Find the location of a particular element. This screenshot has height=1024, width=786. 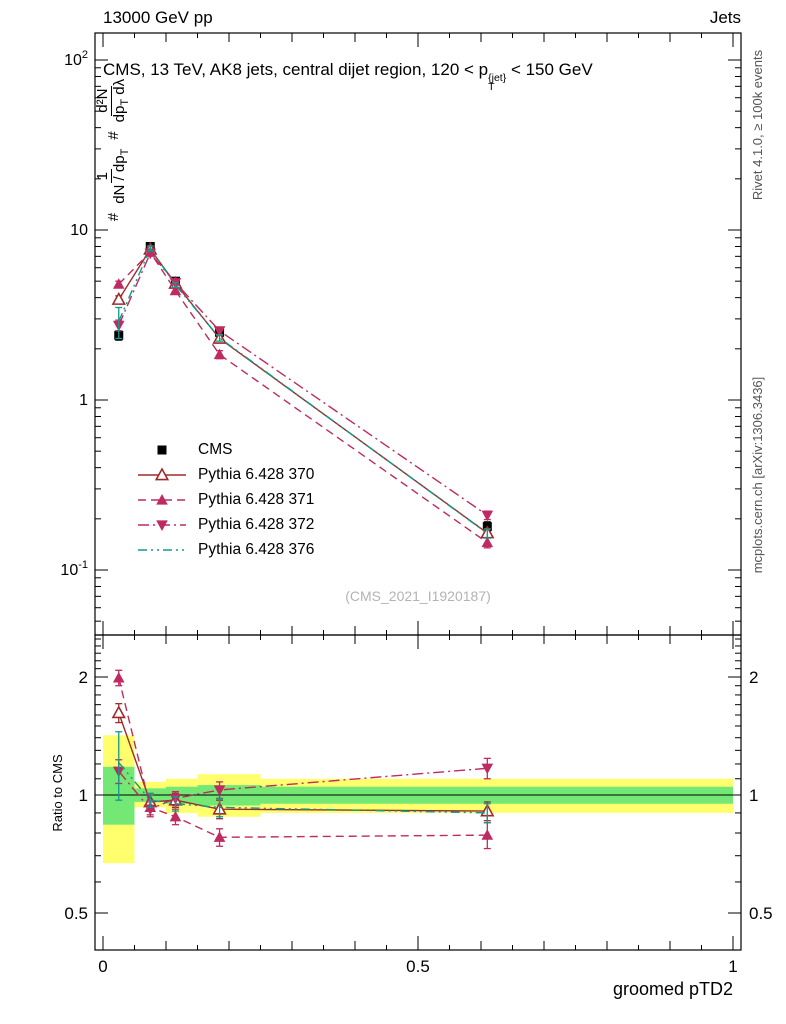

y-axis-frac1-num: 1 is located at coordinates (103, 176).